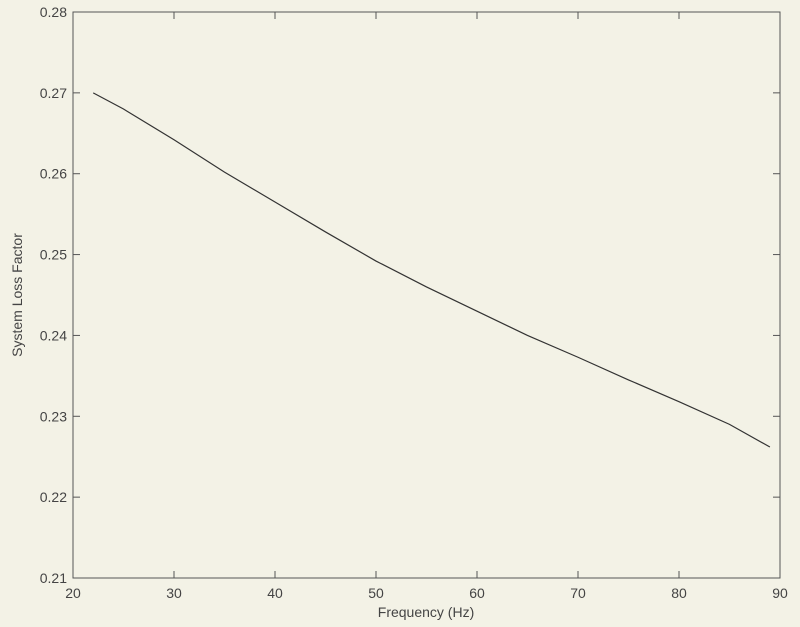  What do you see at coordinates (376, 593) in the screenshot?
I see `x-tick-label: 50` at bounding box center [376, 593].